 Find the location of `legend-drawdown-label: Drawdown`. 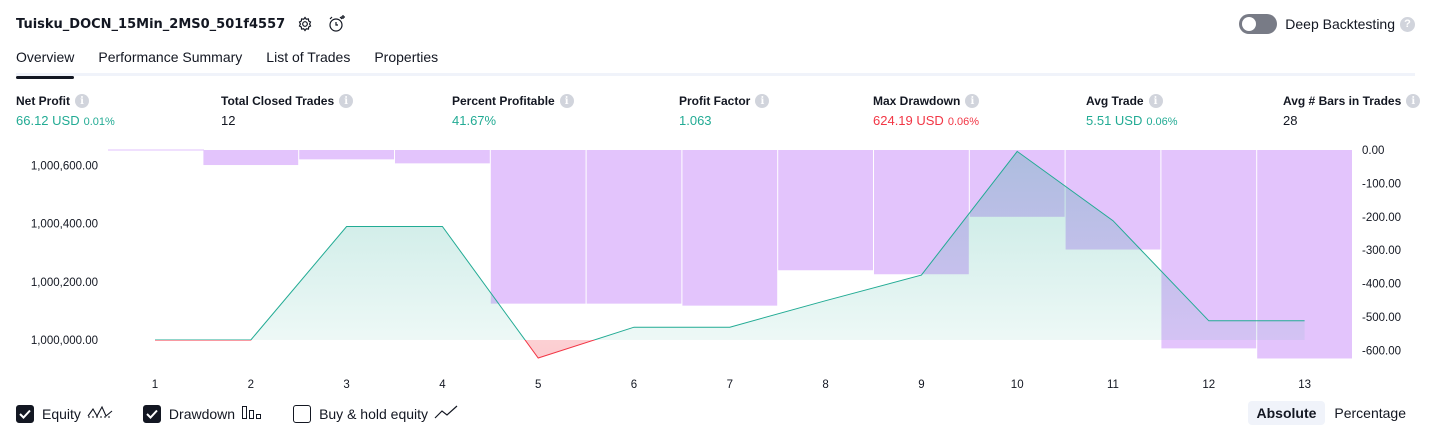

legend-drawdown-label: Drawdown is located at coordinates (202, 414).